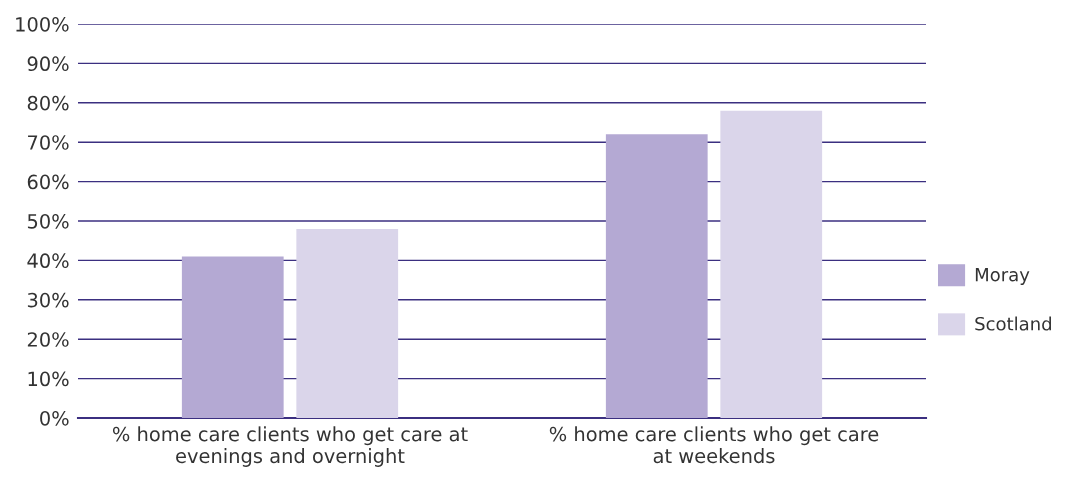 The image size is (1071, 490). Describe the element at coordinates (42, 24) in the screenshot. I see `y-tick-label: 100%` at that location.